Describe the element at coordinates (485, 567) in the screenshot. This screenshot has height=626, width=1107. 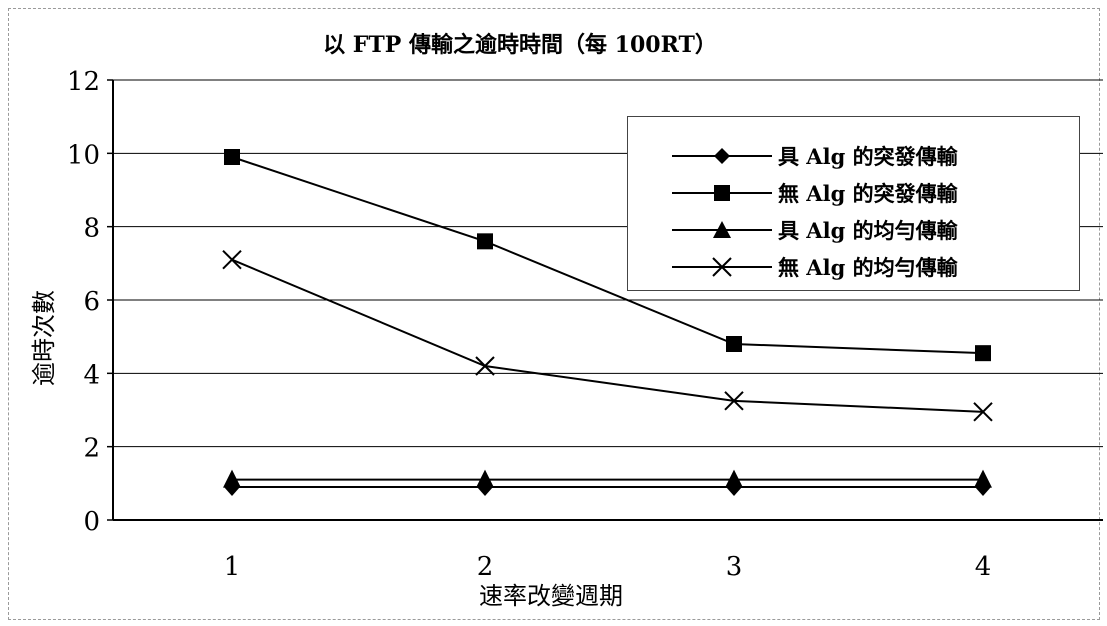
I see `x-tick-label: 2` at that location.